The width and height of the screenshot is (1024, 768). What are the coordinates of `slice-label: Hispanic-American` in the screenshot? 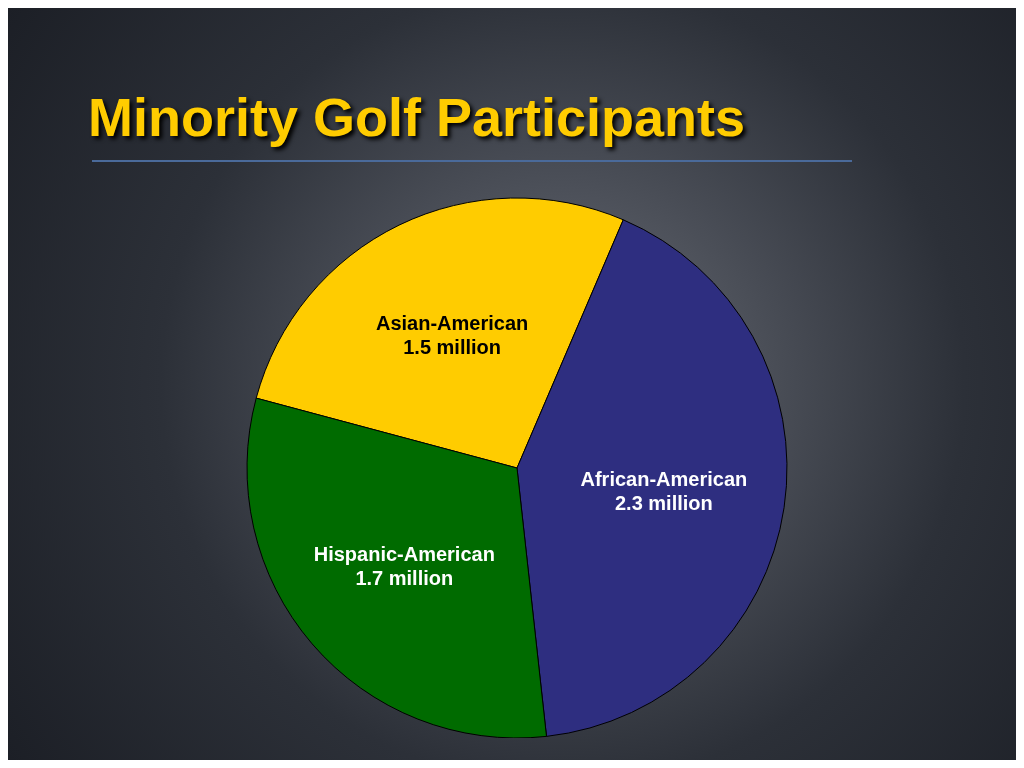 It's located at (404, 553).